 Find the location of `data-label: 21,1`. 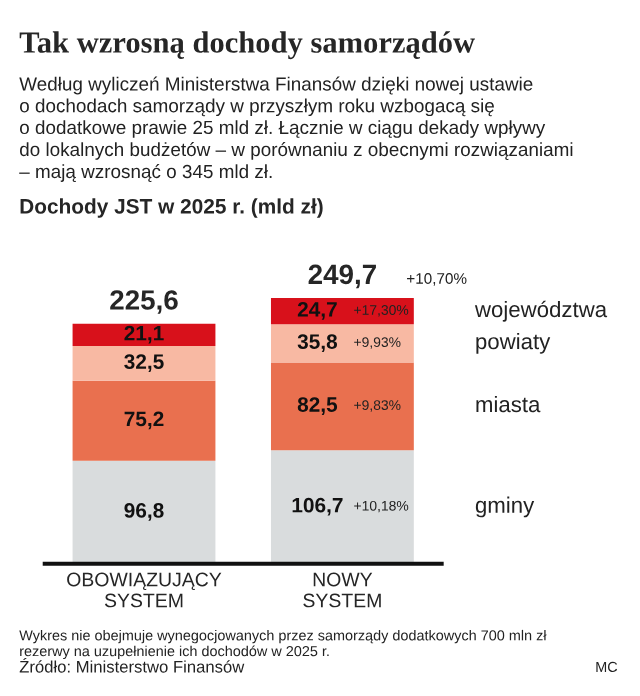

data-label: 21,1 is located at coordinates (144, 334).